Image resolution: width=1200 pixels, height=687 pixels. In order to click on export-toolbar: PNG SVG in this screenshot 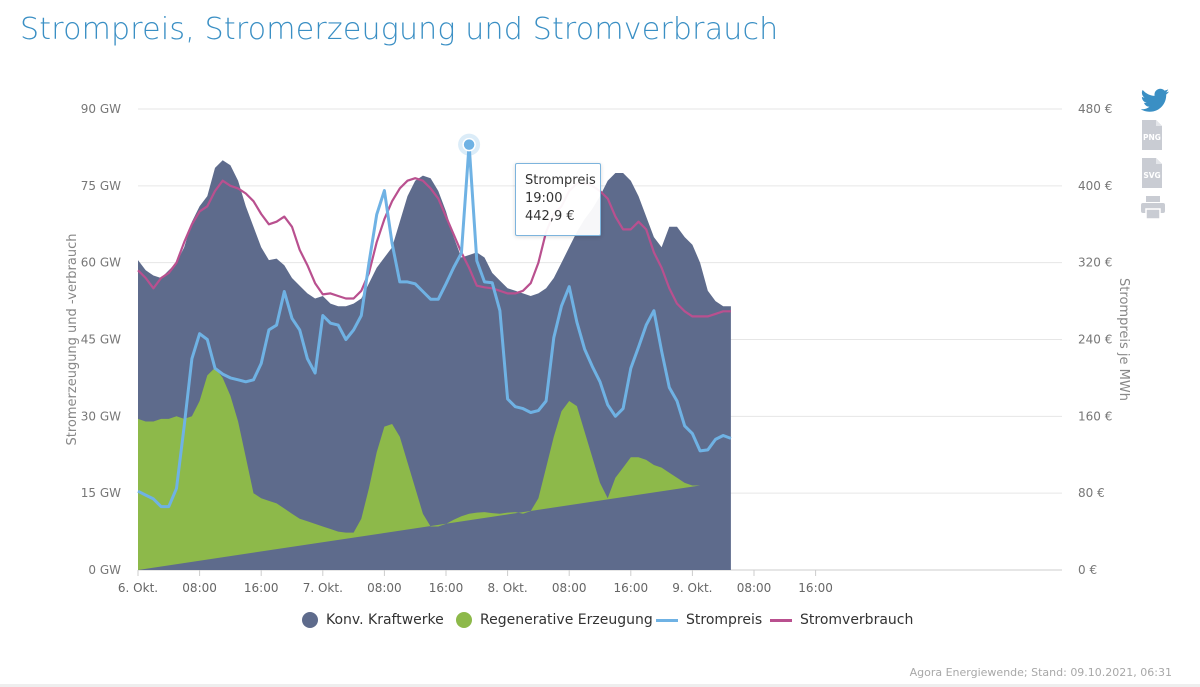, I will do `click(1157, 158)`.